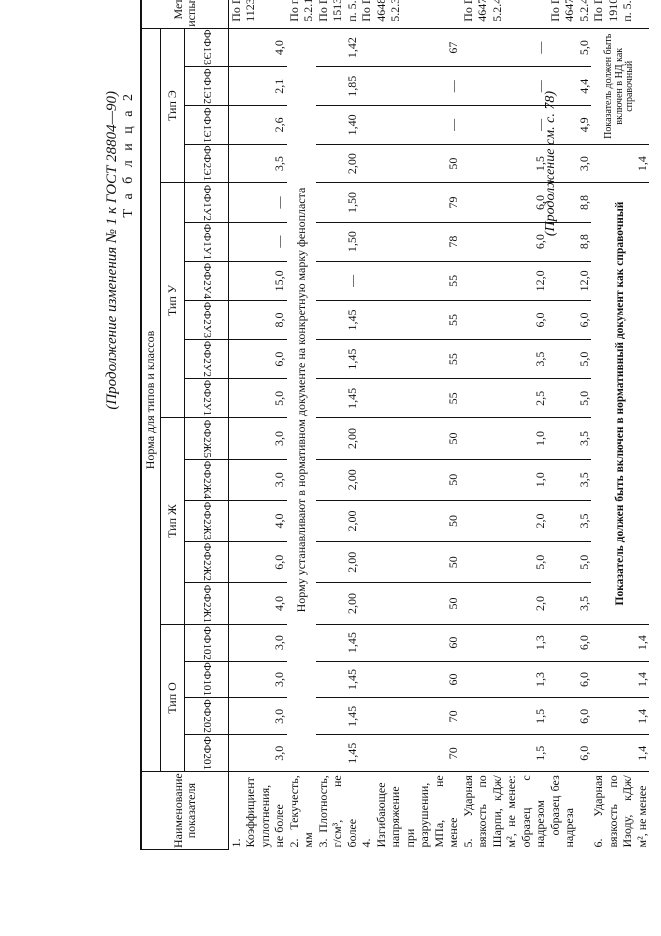  Describe the element at coordinates (128, 154) in the screenshot. I see `table-number: Т а б л и ц а 2` at that location.